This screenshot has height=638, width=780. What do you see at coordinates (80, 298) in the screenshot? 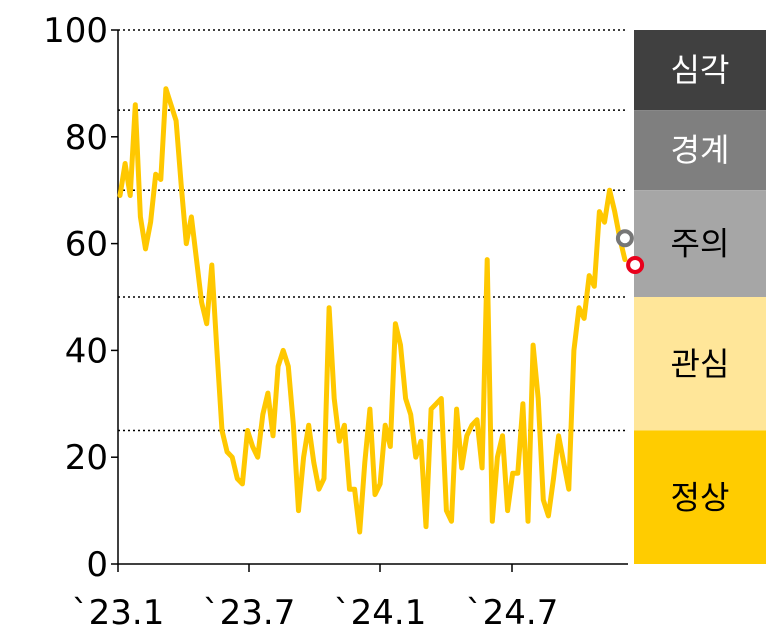
I see `y-axis-ticks: 0 20 40 60 80 100` at bounding box center [80, 298].